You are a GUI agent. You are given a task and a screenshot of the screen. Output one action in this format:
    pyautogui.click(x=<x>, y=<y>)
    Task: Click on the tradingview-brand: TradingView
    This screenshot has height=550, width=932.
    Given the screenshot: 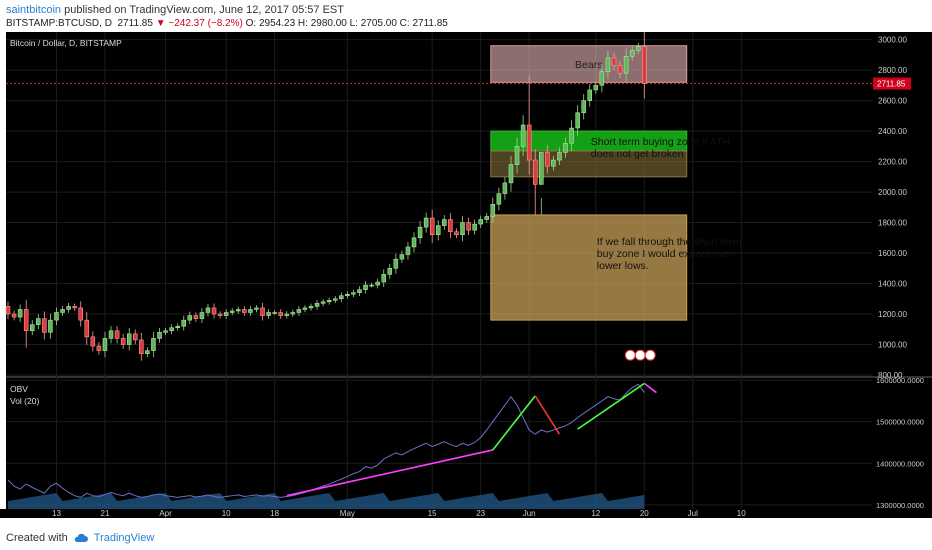 What is the action you would take?
    pyautogui.click(x=124, y=538)
    